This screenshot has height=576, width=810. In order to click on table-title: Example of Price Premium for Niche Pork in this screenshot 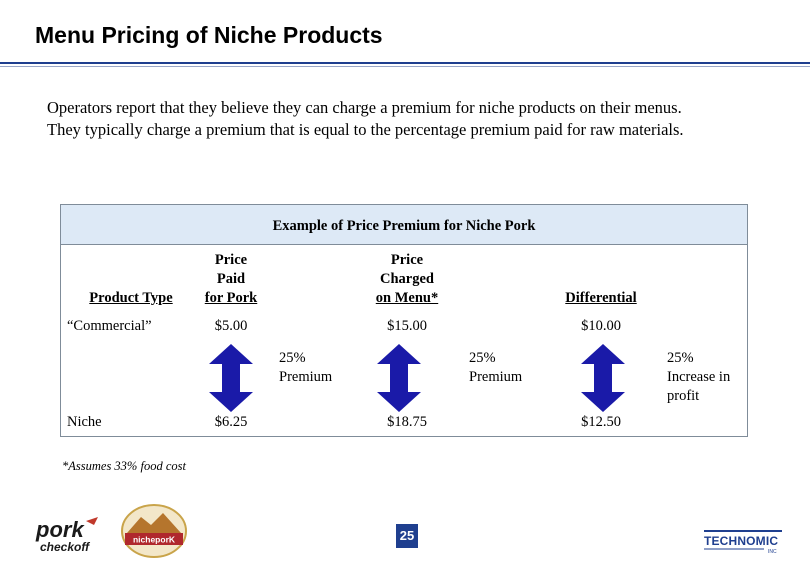, I will do `click(404, 226)`.